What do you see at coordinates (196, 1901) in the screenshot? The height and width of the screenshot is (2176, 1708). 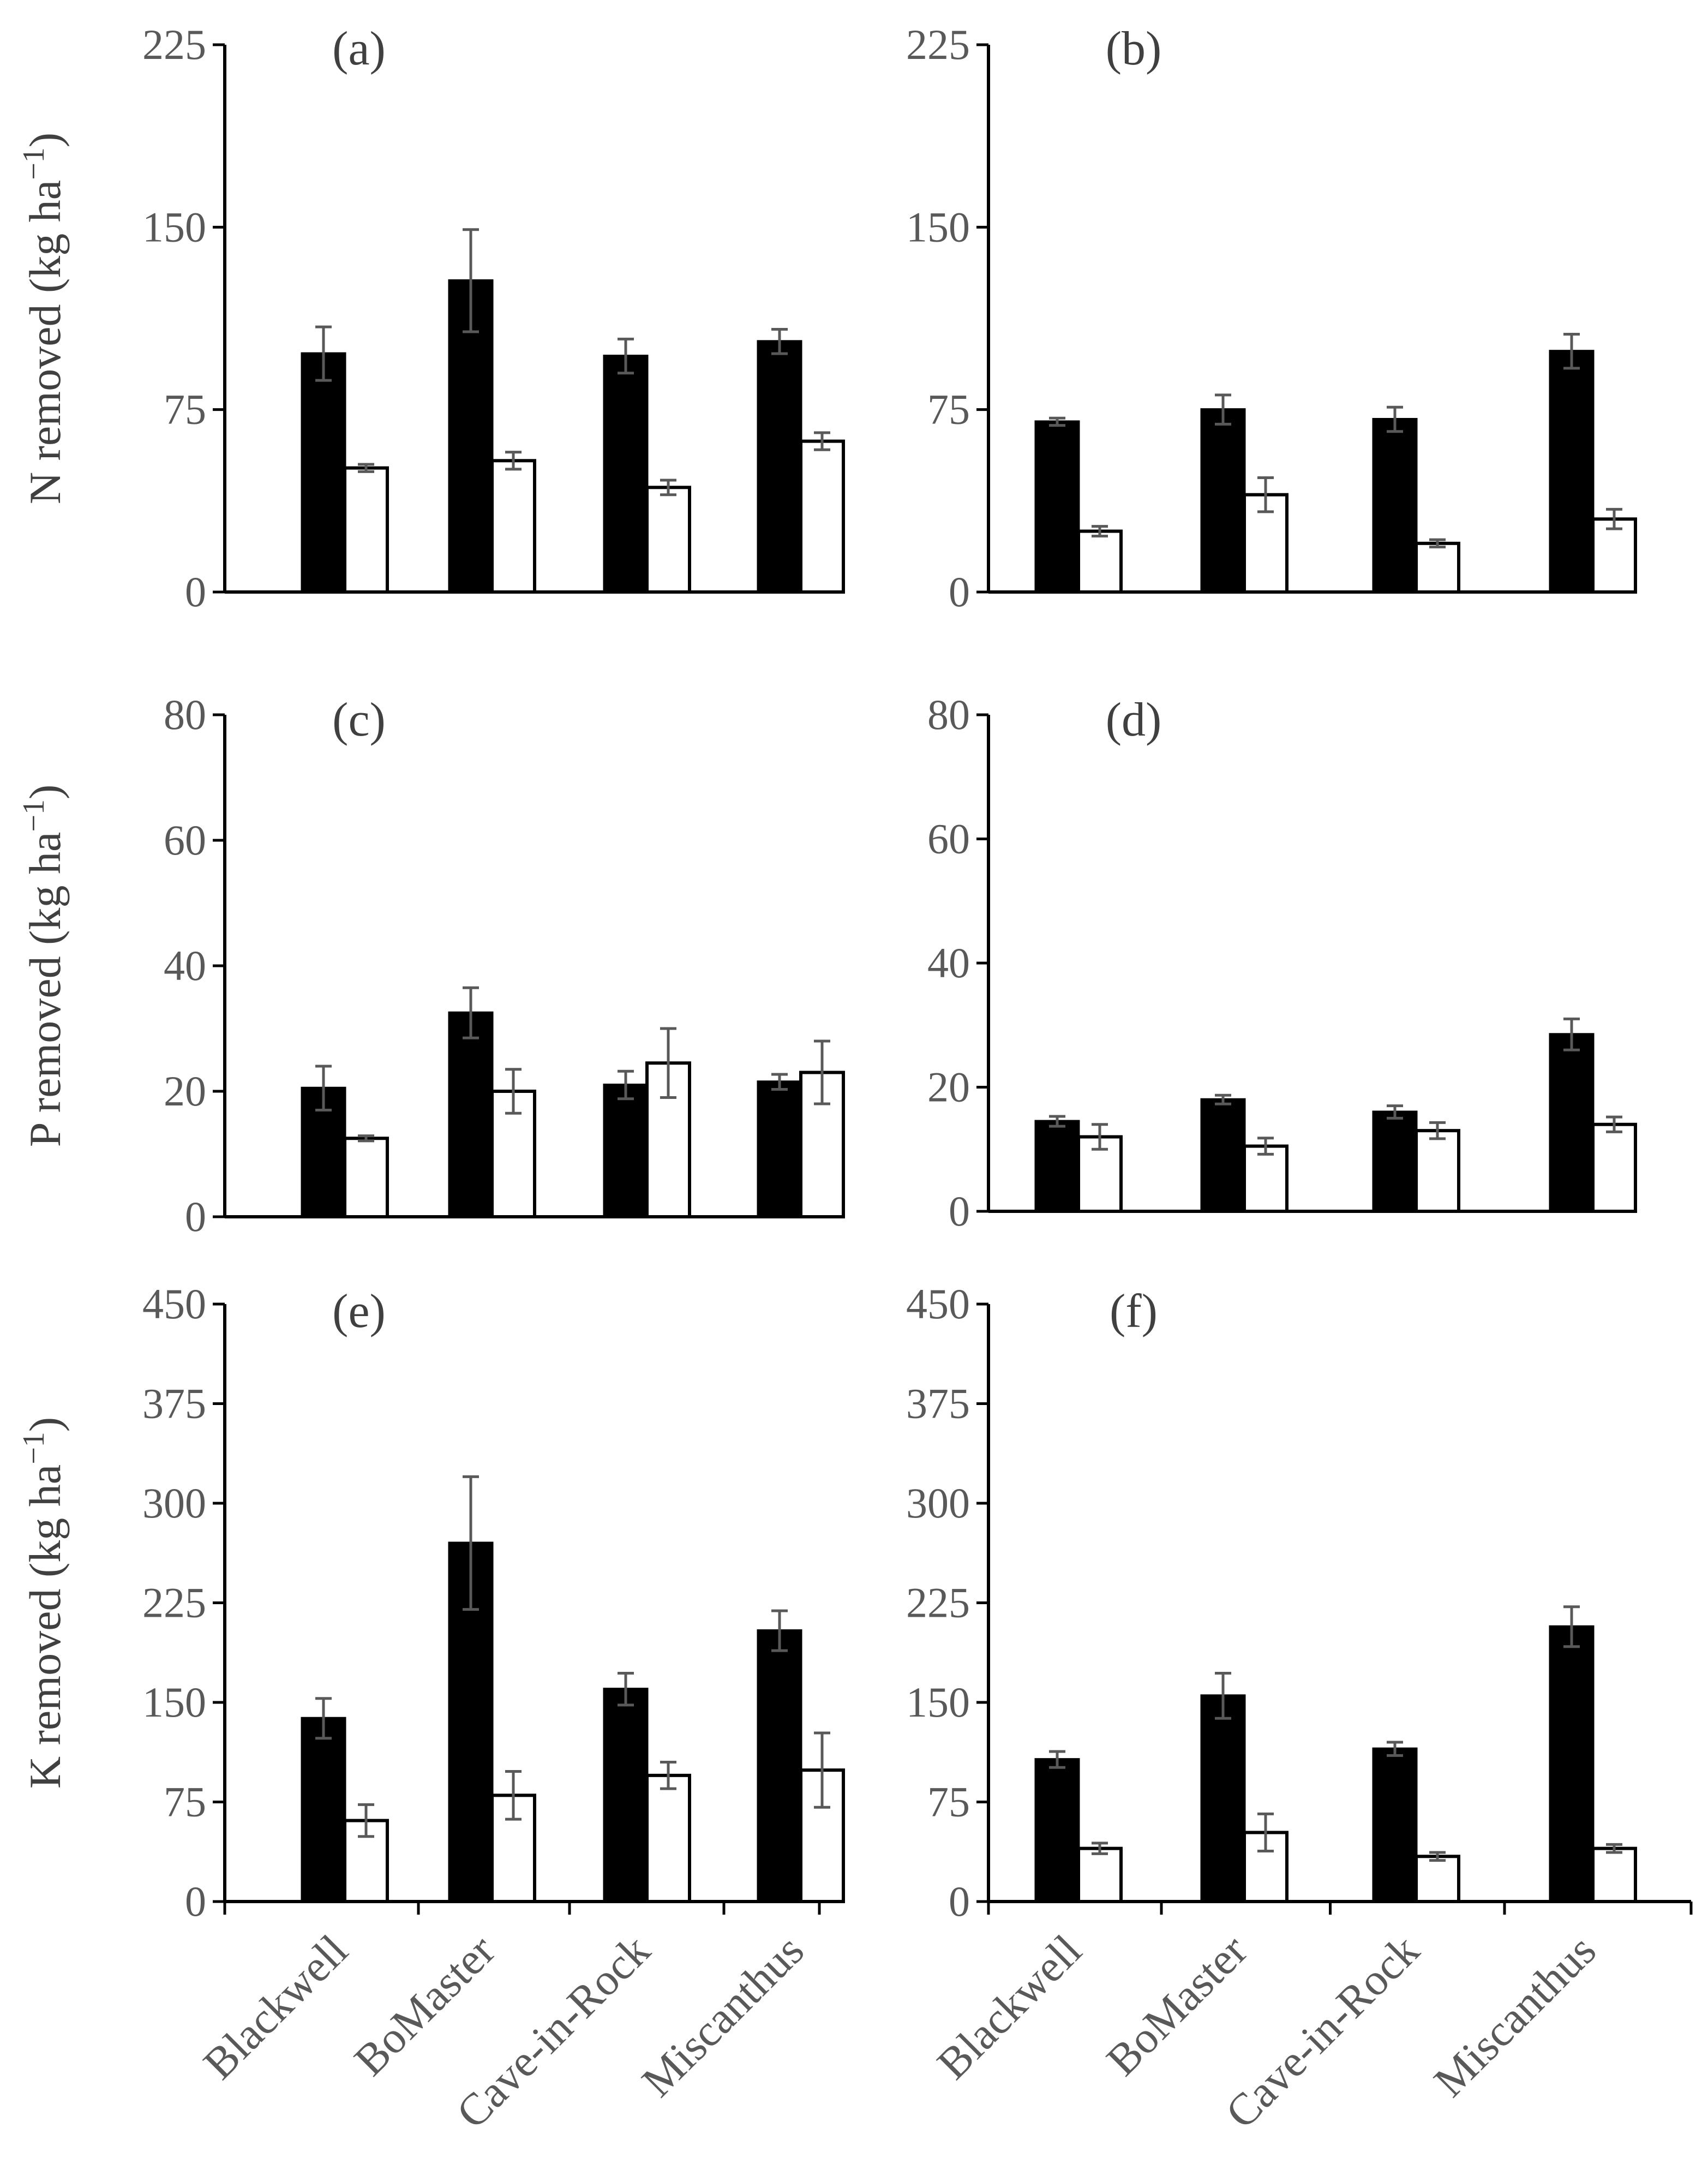 I see `y-tick-label-e: 0` at bounding box center [196, 1901].